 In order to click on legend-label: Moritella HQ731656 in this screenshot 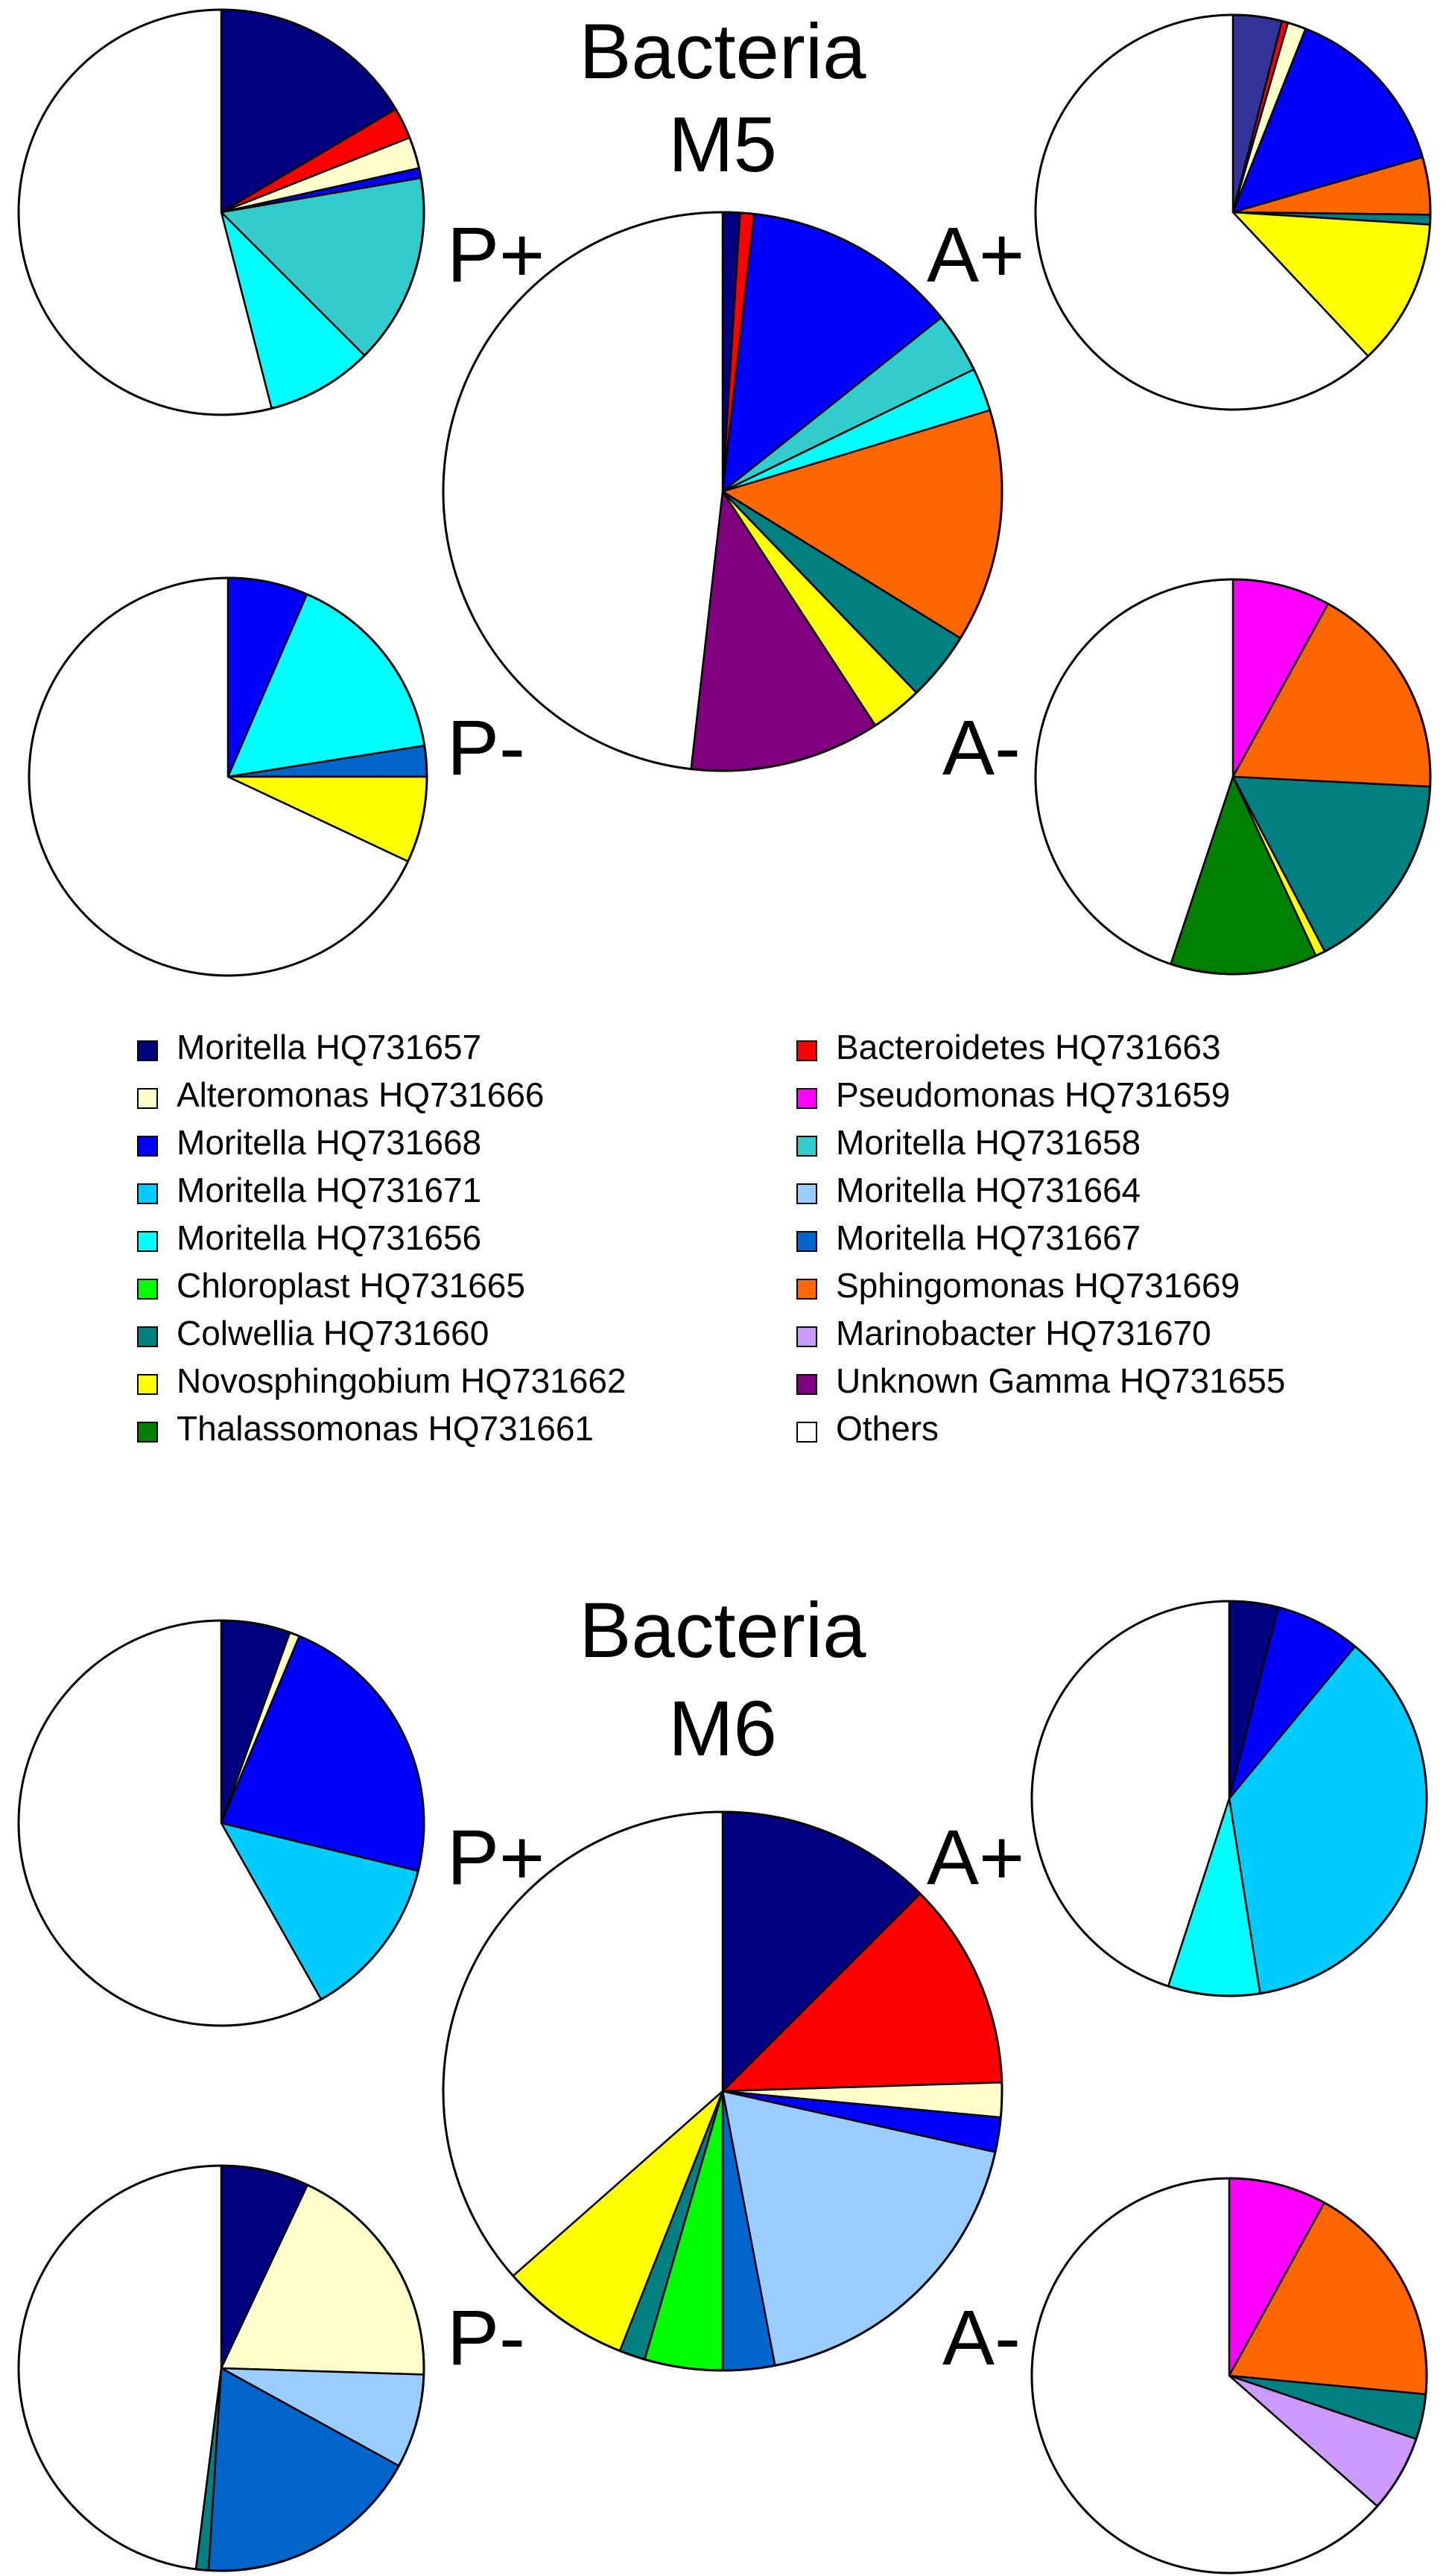, I will do `click(329, 1237)`.